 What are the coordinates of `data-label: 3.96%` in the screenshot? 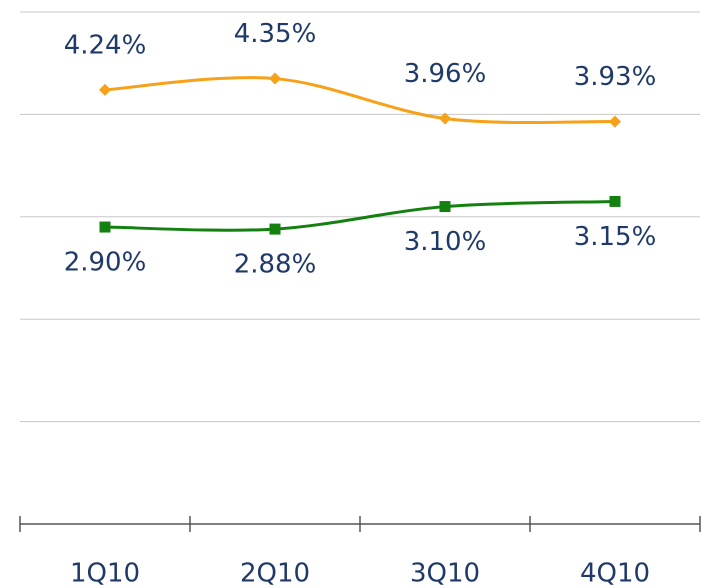 It's located at (445, 74).